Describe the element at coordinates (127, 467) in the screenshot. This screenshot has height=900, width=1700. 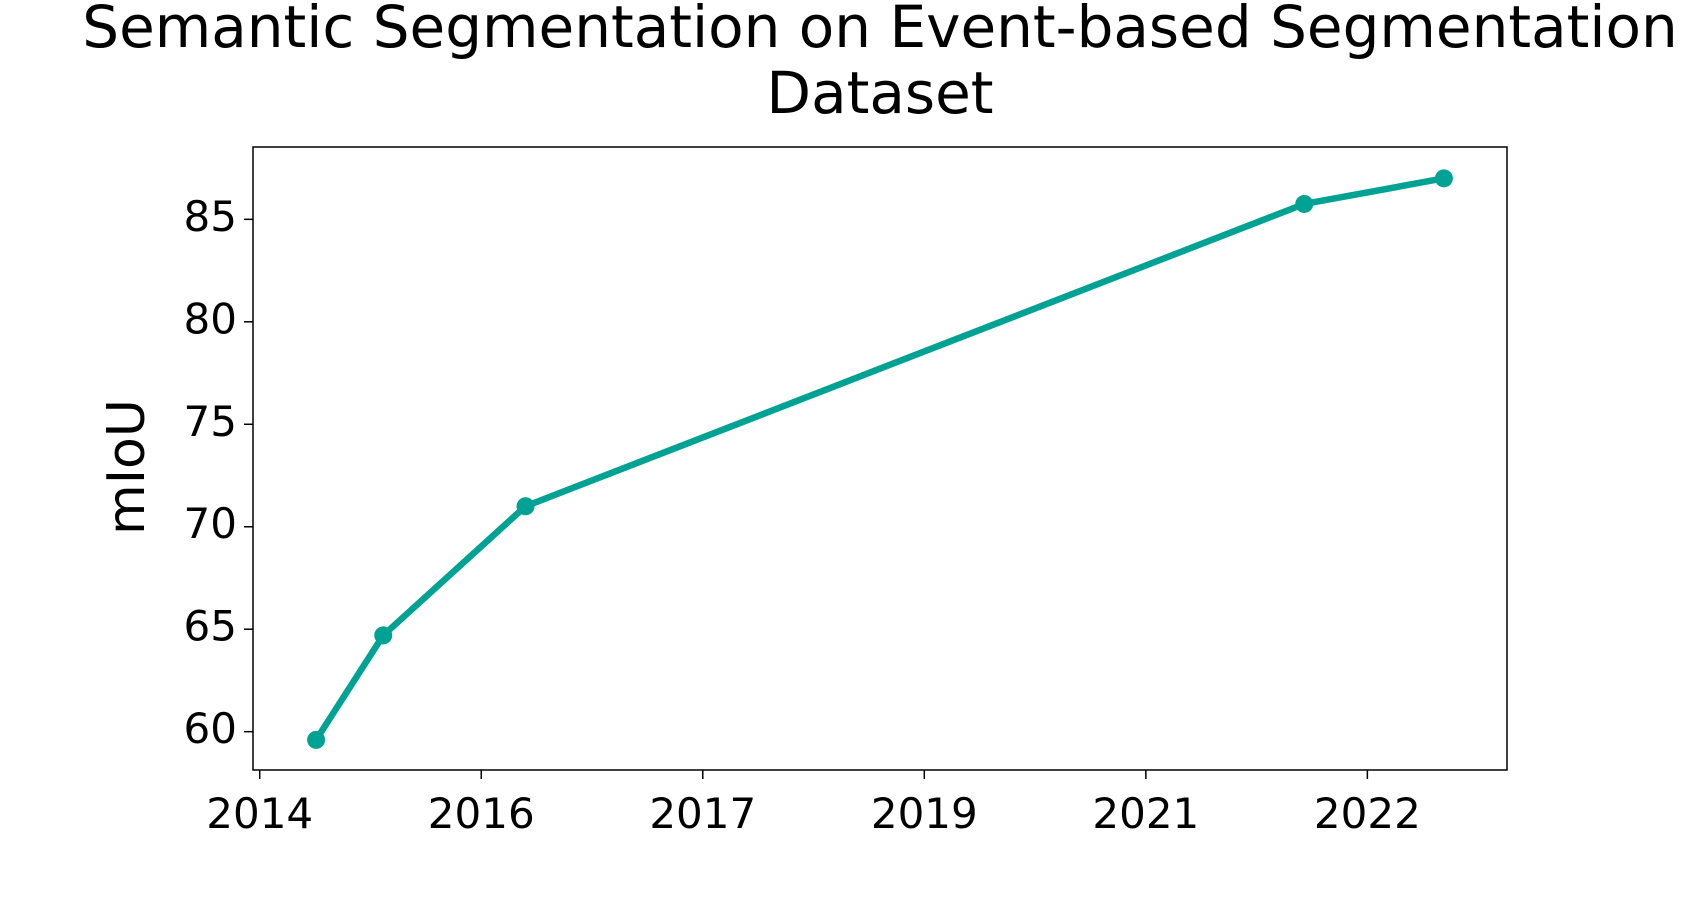
I see `y-axis-label: mIoU` at that location.